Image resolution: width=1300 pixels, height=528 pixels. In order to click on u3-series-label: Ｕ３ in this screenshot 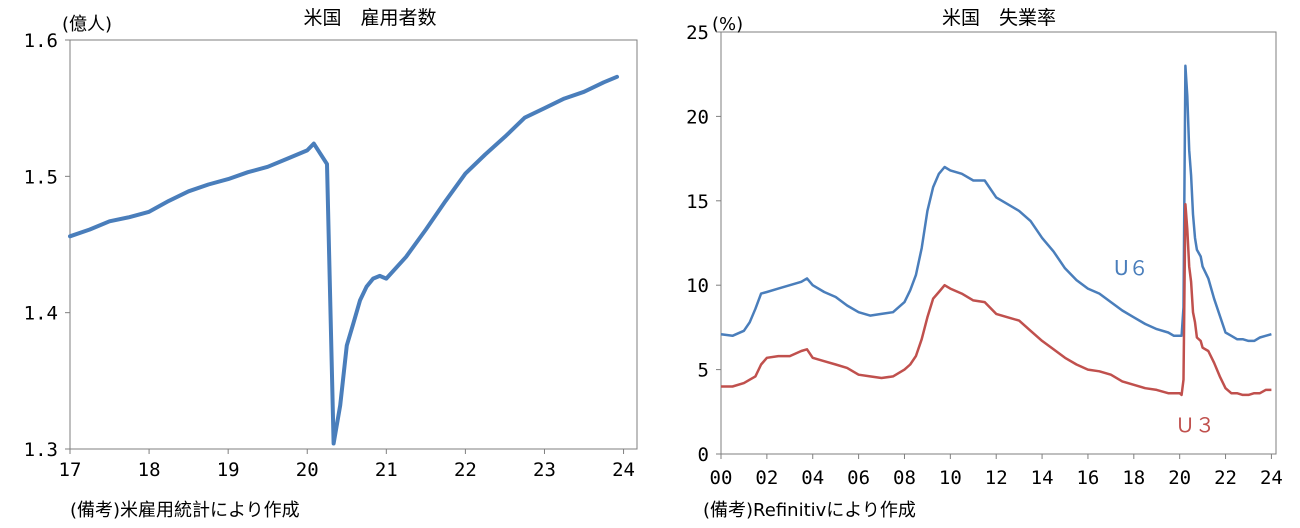, I will do `click(1195, 425)`.